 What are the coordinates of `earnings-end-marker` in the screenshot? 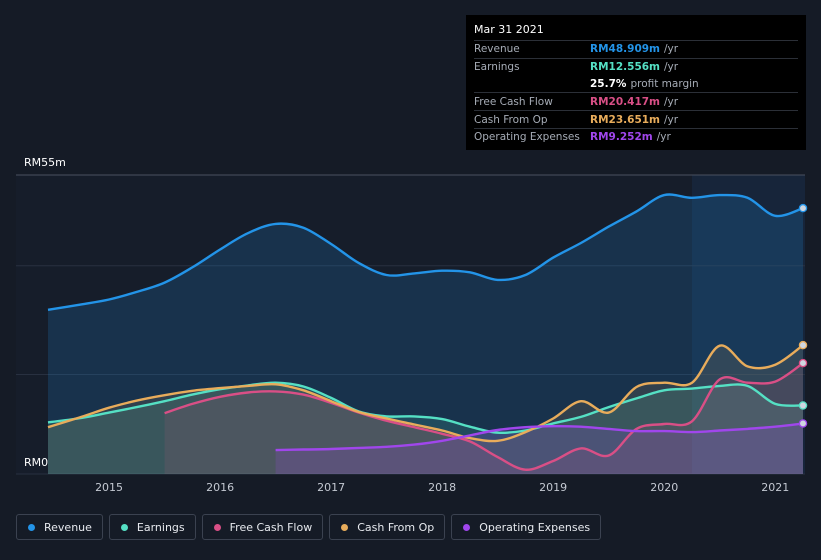 It's located at (803, 405).